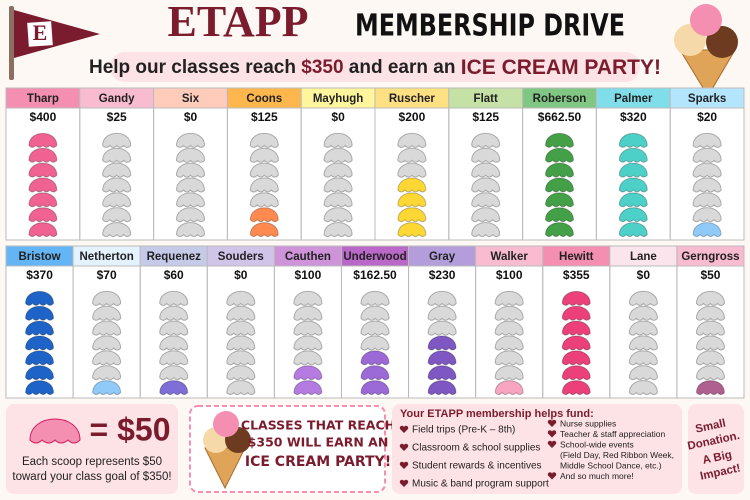 The image size is (750, 500). What do you see at coordinates (322, 67) in the screenshot?
I see `subtitle-part: $350` at bounding box center [322, 67].